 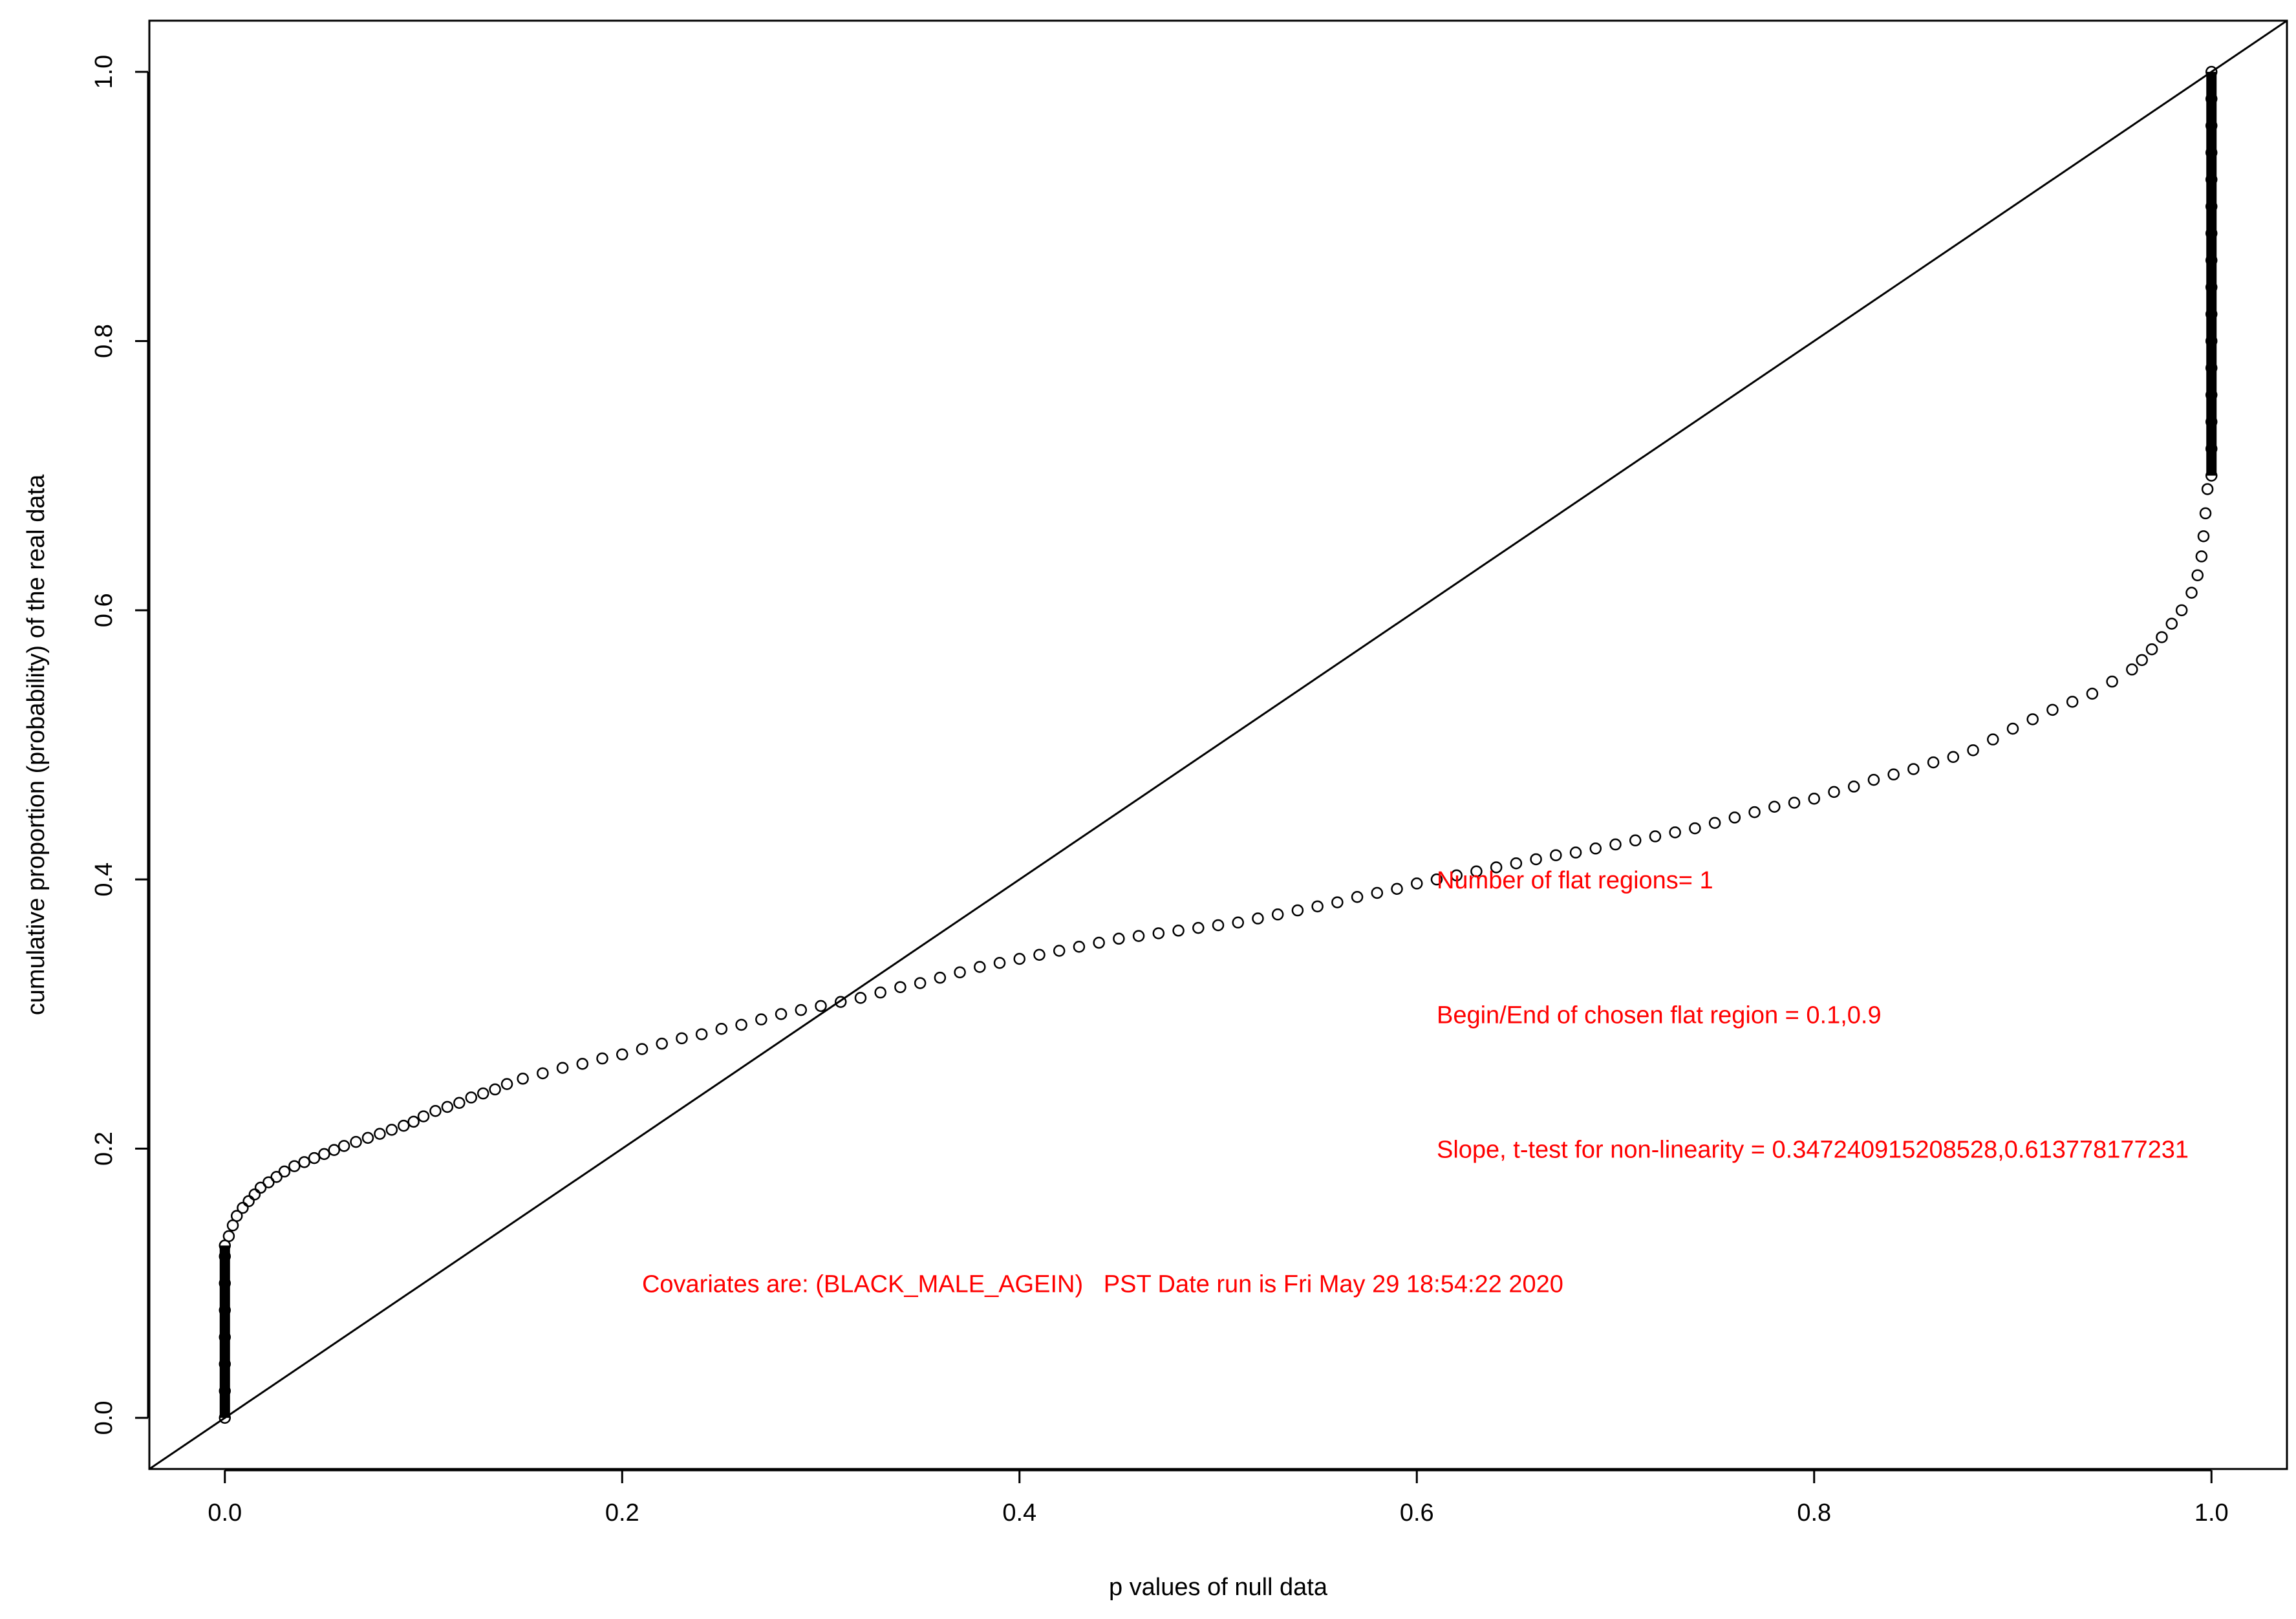 I want to click on x-tick-label: 0.6, so click(x=1417, y=1513).